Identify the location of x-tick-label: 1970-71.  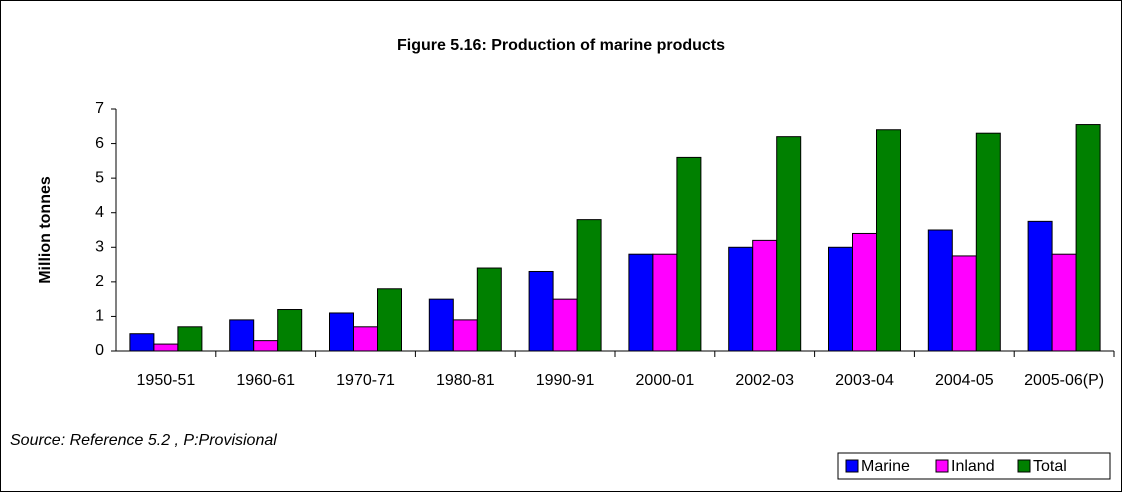
(365, 380).